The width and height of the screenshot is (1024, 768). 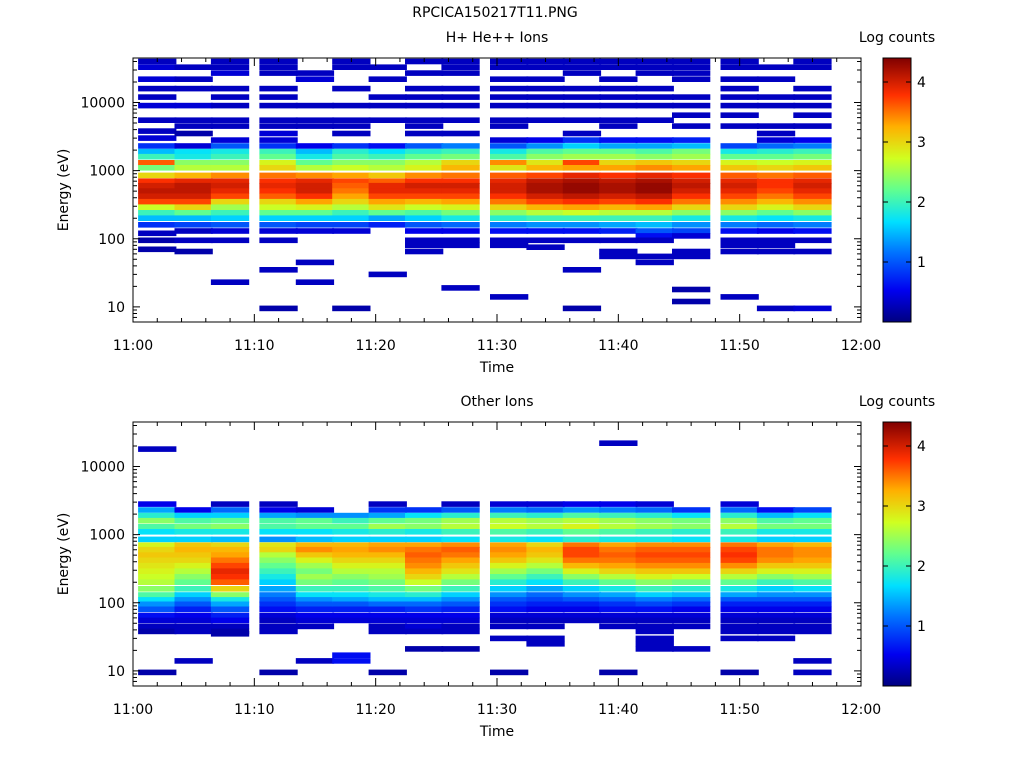 What do you see at coordinates (921, 83) in the screenshot?
I see `colorbar-tick-label: 4` at bounding box center [921, 83].